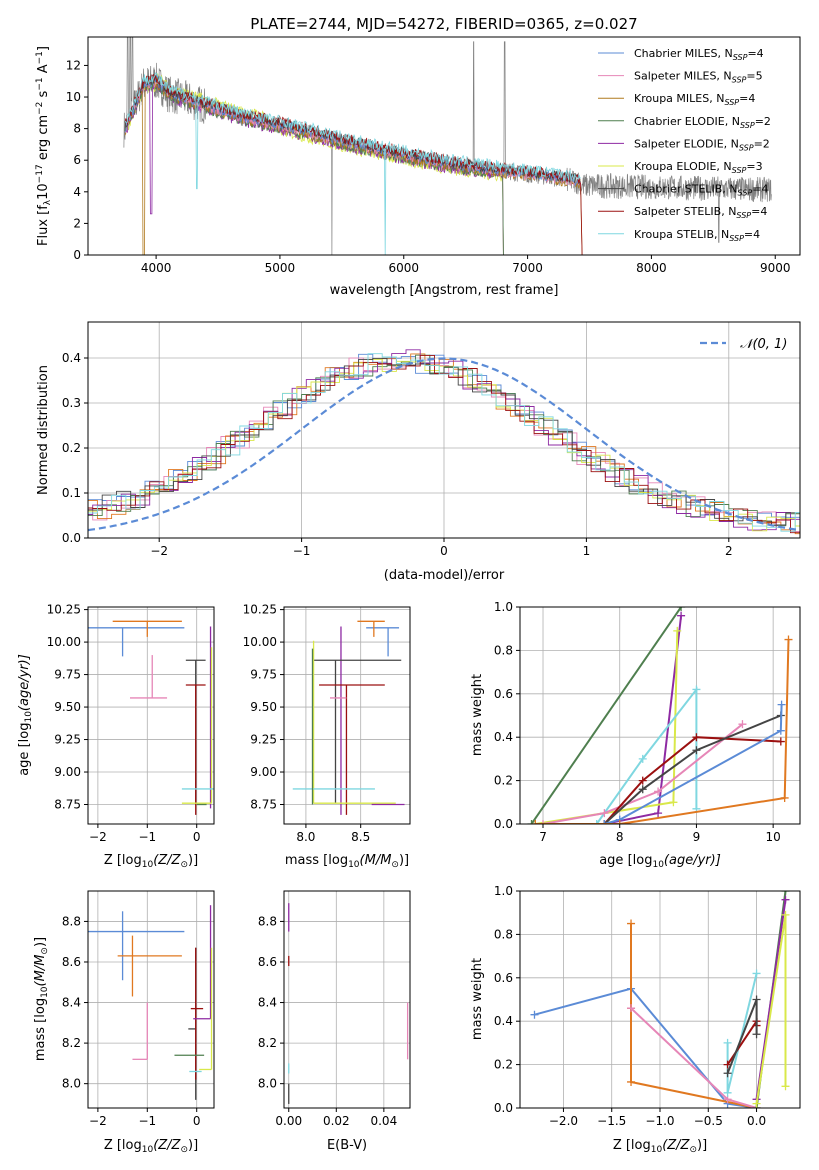 Image resolution: width=819 pixels, height=1170 pixels. What do you see at coordinates (686, 189) in the screenshot?
I see `legend-name: Chabrier STELIB, N` at bounding box center [686, 189].